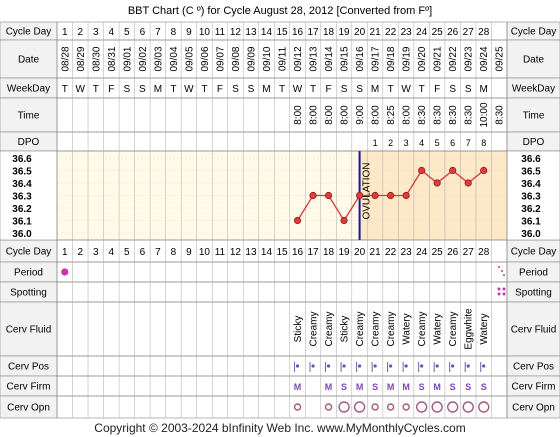 This screenshot has height=437, width=560. Describe the element at coordinates (282, 407) in the screenshot. I see `row-frame-opn` at that location.